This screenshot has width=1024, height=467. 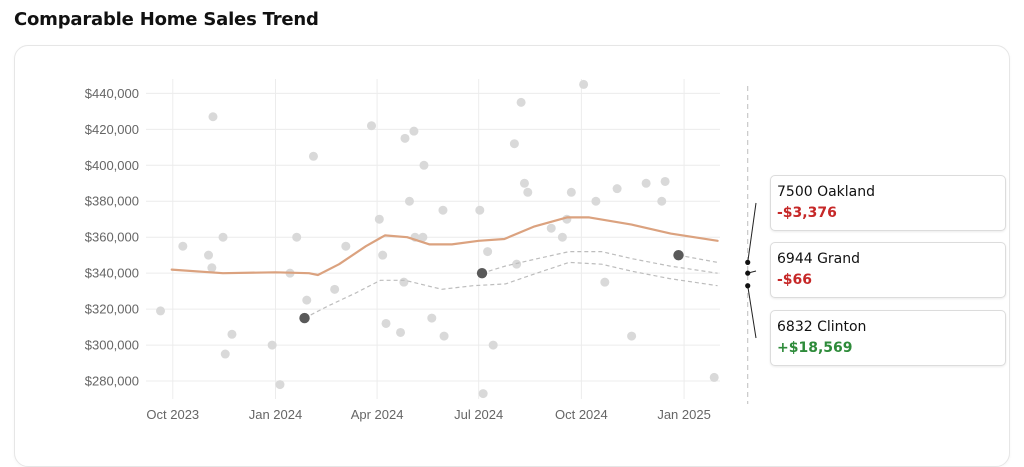 I want to click on y-tick-label: $360,000, so click(x=112, y=237).